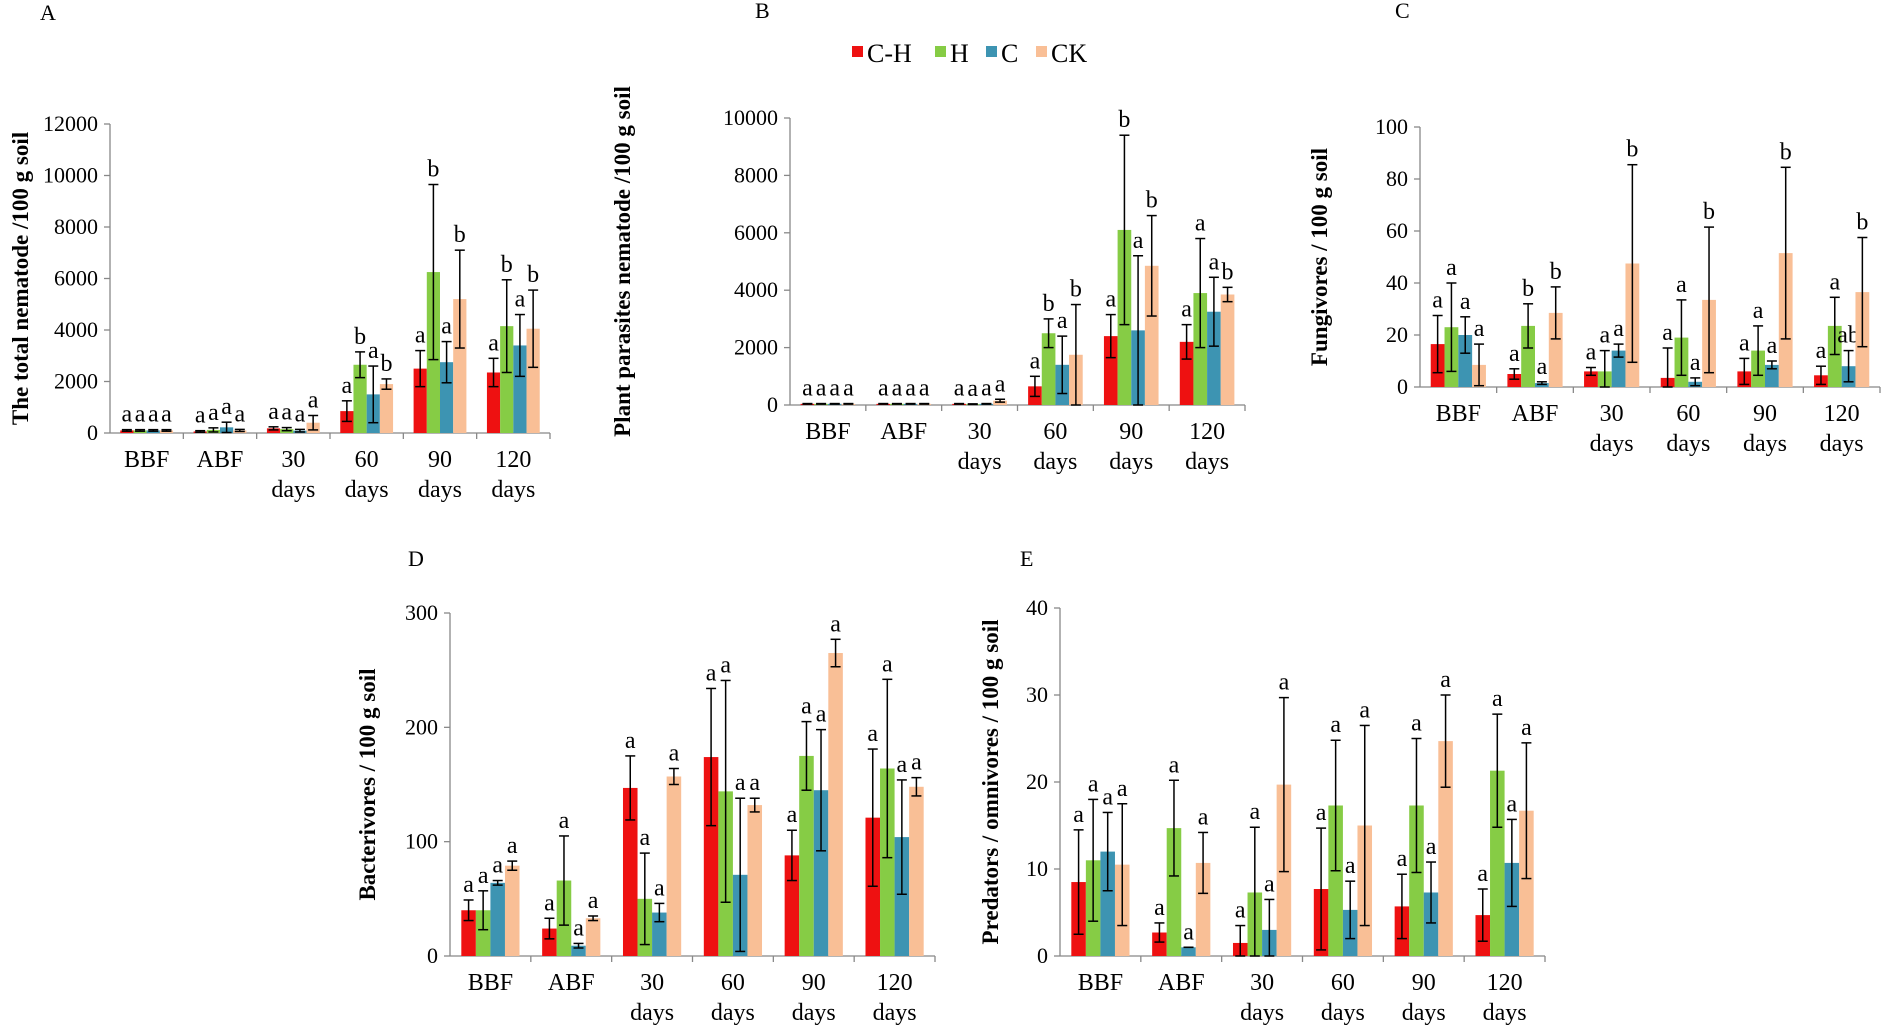  I want to click on y-tick-label: 40, so click(1397, 282).